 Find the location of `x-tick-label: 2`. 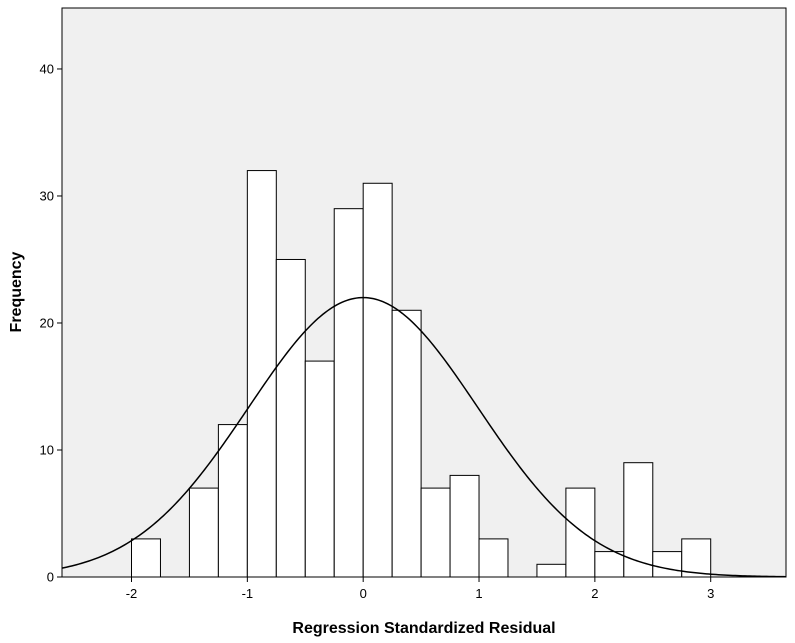

x-tick-label: 2 is located at coordinates (594, 593).